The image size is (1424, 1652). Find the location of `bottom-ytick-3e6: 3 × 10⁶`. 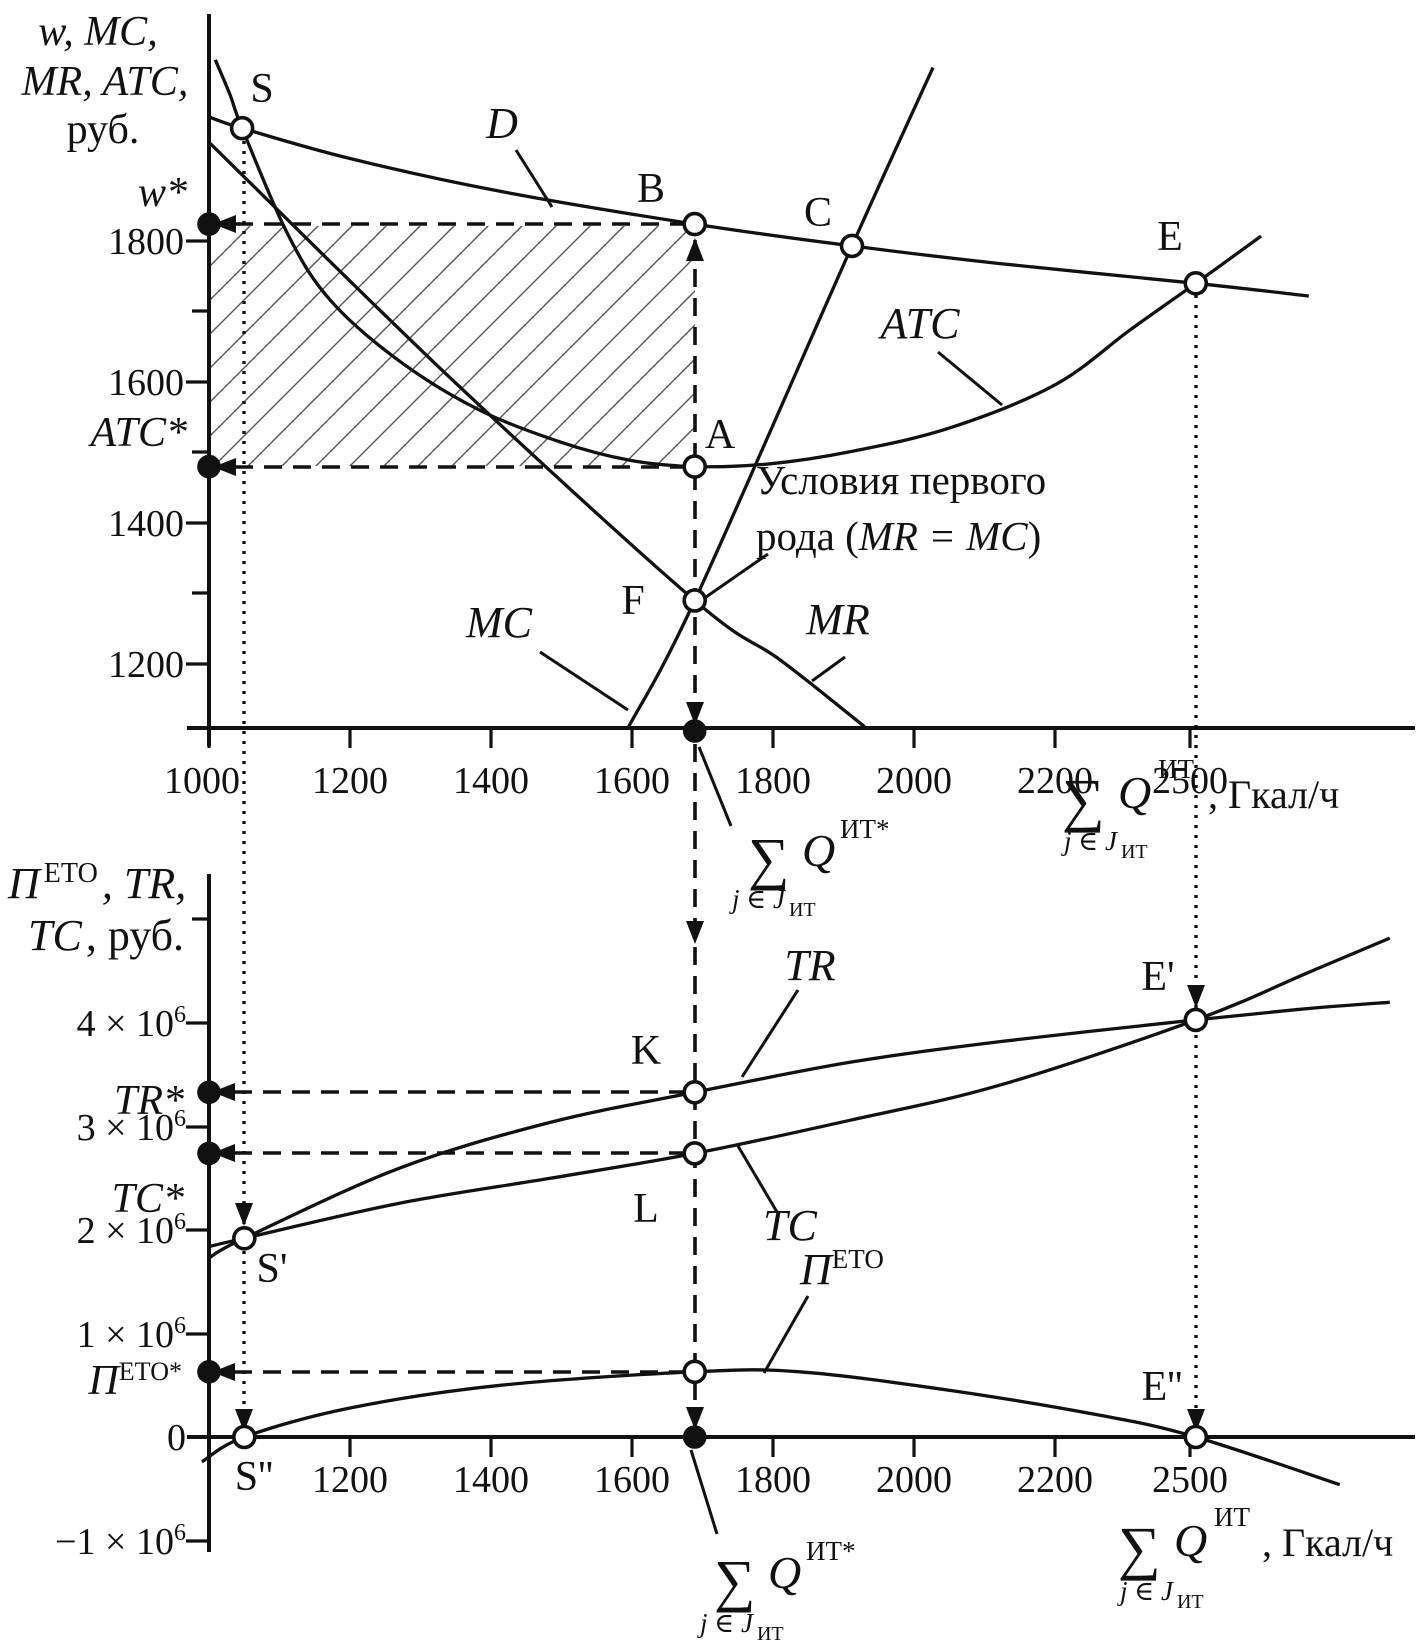

bottom-ytick-3e6: 3 × 10⁶ is located at coordinates (131, 1127).